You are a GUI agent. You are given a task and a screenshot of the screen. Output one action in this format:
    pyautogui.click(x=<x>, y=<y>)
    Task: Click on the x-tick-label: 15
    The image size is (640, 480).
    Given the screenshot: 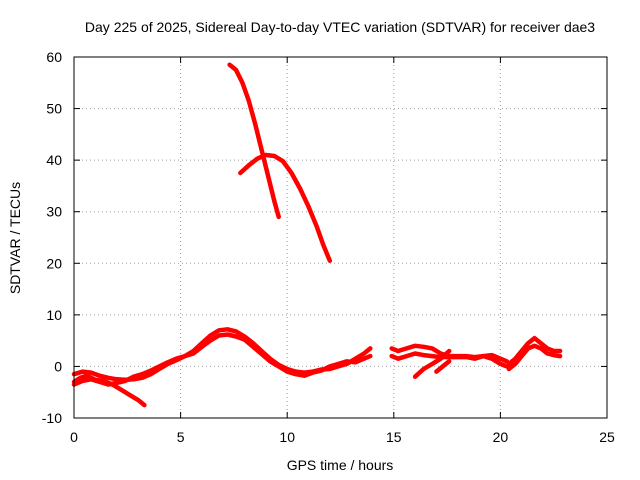 What is the action you would take?
    pyautogui.click(x=394, y=437)
    